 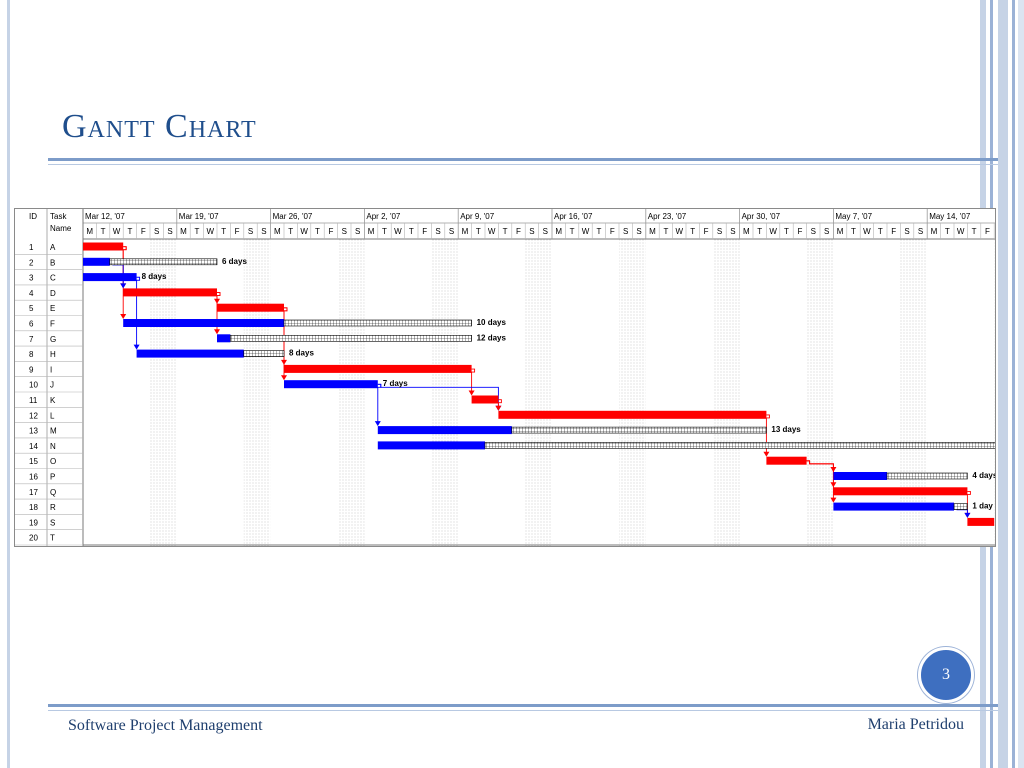 What do you see at coordinates (58, 216) in the screenshot?
I see `column-header-name: Task` at bounding box center [58, 216].